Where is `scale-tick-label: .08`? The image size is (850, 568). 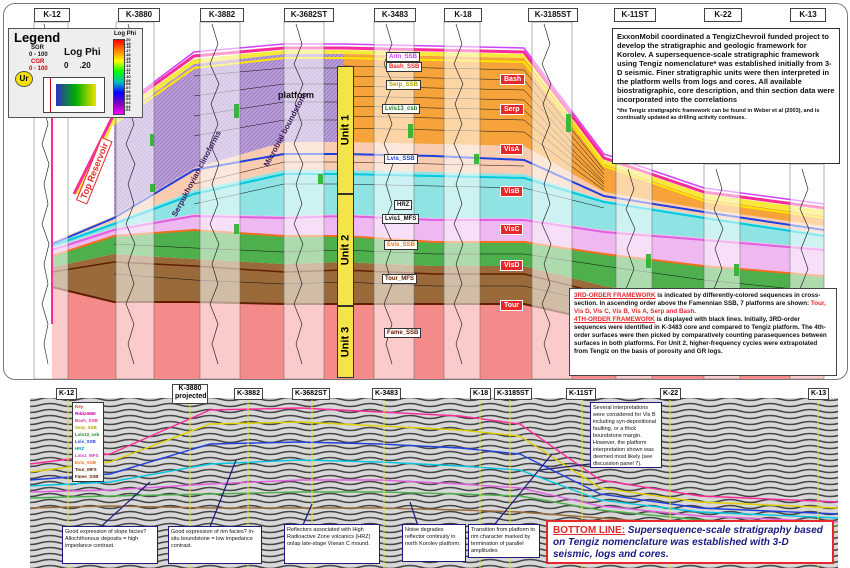 scale-tick-label: .08 is located at coordinates (128, 84).